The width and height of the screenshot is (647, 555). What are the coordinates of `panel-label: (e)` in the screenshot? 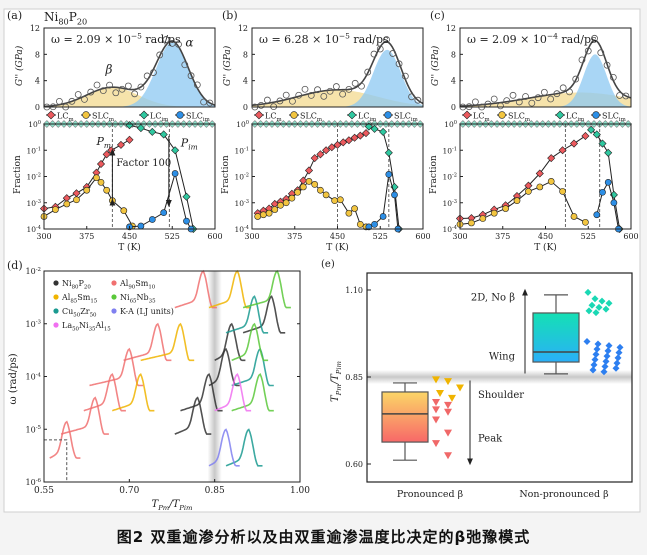 It's located at (328, 264).